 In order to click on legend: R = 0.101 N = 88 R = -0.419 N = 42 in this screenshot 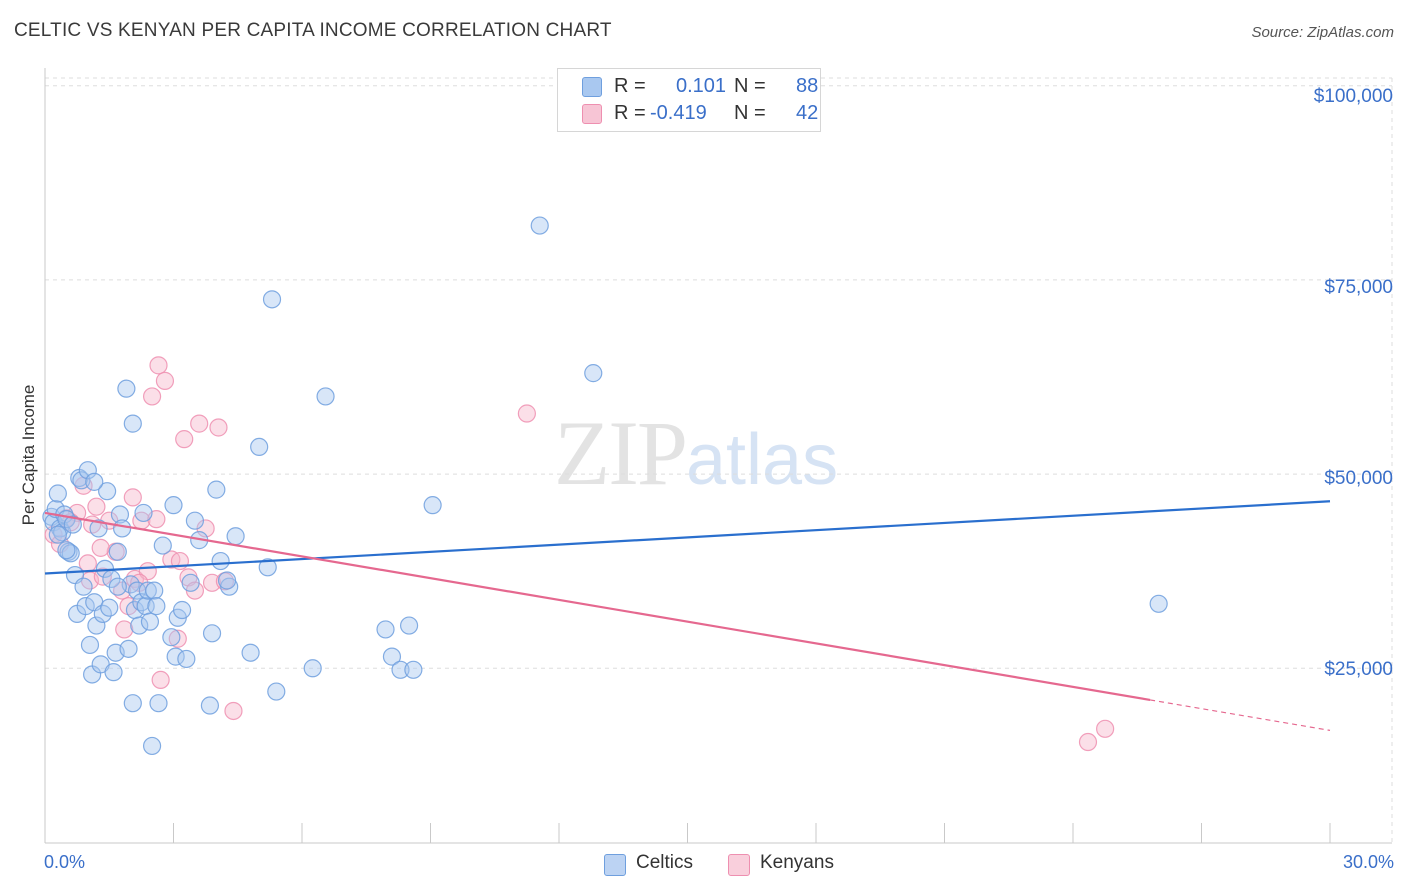, I will do `click(689, 100)`.